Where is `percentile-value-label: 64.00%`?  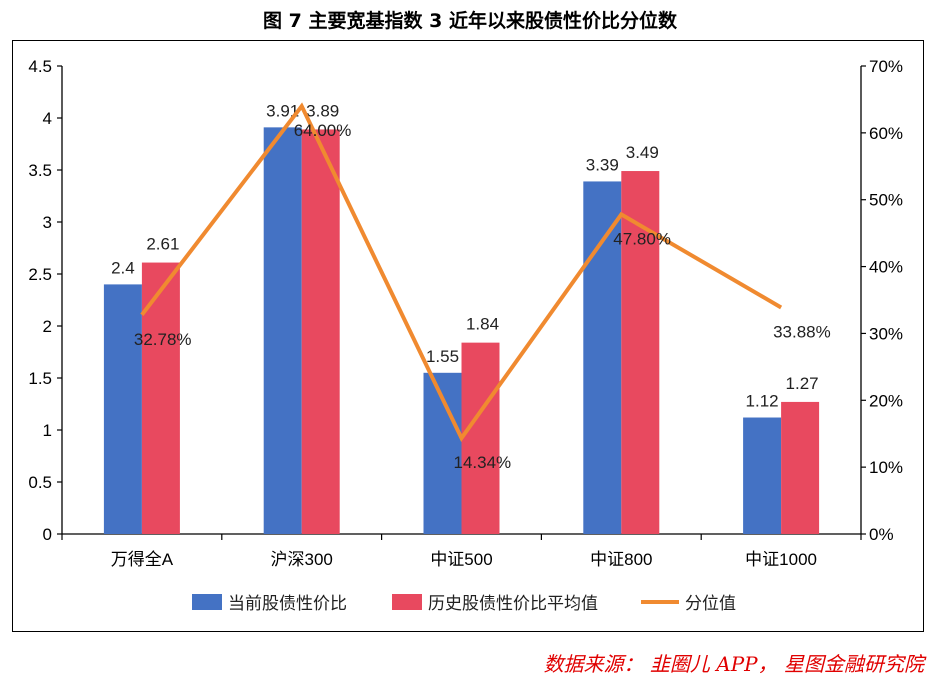 percentile-value-label: 64.00% is located at coordinates (323, 130).